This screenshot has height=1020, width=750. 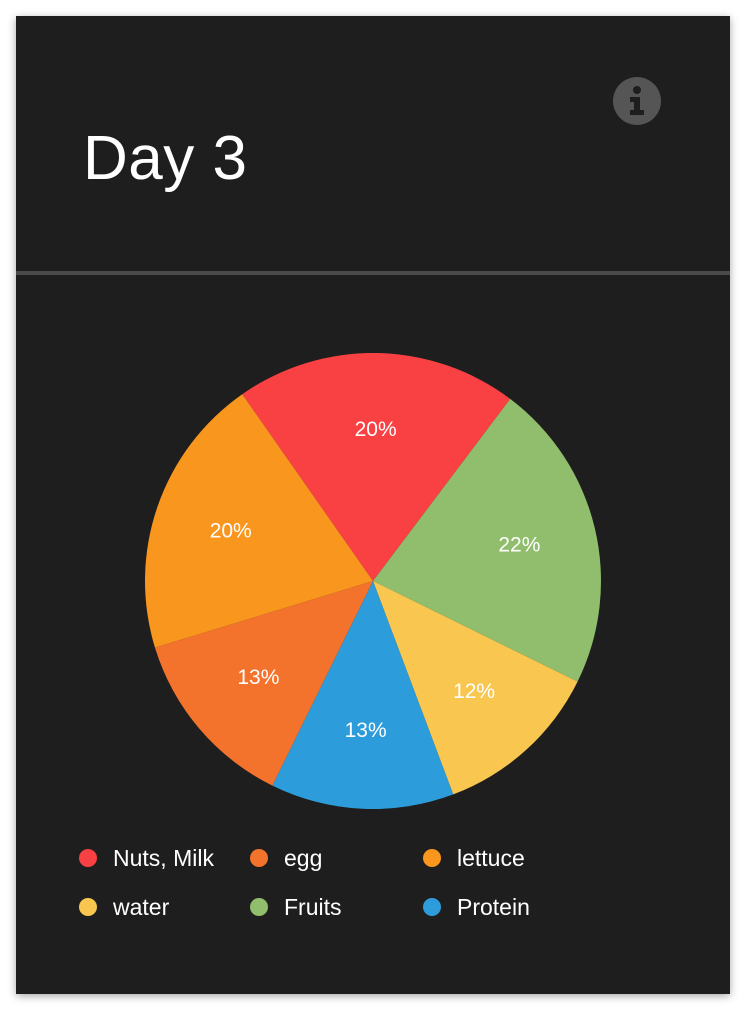 I want to click on legend-item: egg, so click(x=286, y=858).